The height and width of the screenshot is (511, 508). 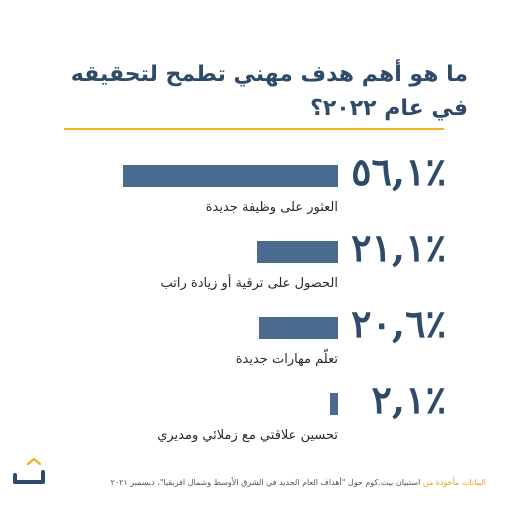 I want to click on category-label: تعلّم مهارات جديدة, so click(x=286, y=359).